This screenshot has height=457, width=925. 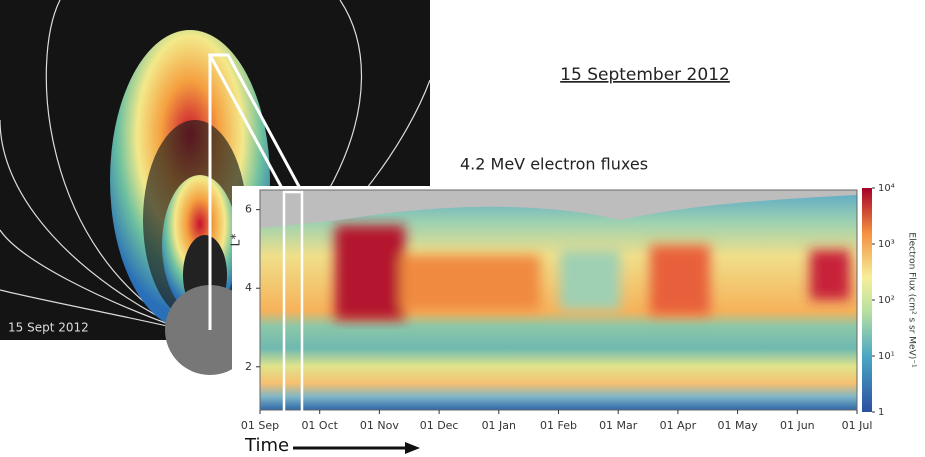 What do you see at coordinates (886, 356) in the screenshot?
I see `colorbar-tick-label: 10¹` at bounding box center [886, 356].